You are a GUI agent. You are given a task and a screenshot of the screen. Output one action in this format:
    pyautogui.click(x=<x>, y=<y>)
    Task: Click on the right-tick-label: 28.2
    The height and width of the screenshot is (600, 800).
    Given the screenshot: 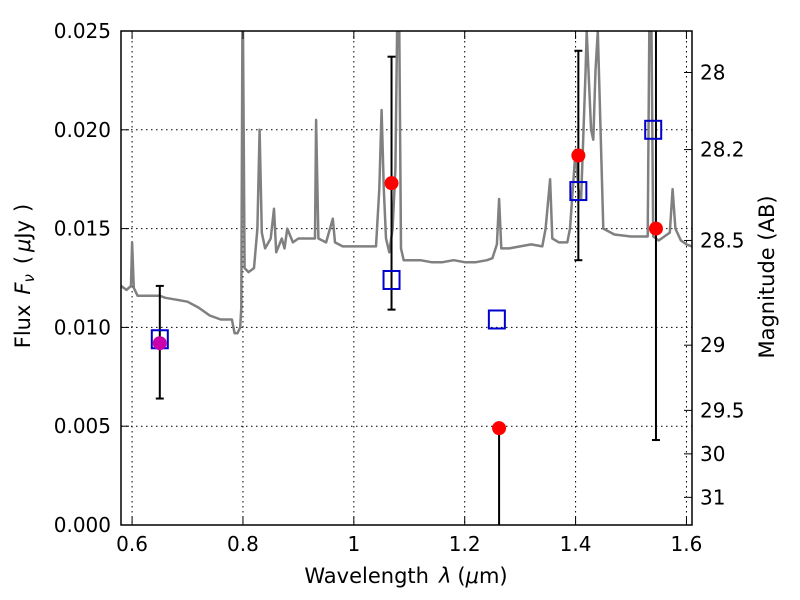 What is the action you would take?
    pyautogui.click(x=722, y=150)
    